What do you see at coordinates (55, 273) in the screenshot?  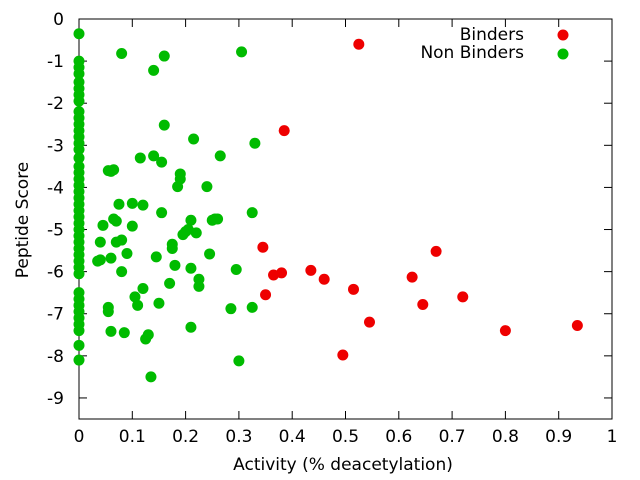 I see `y-tick-label: -6` at bounding box center [55, 273].